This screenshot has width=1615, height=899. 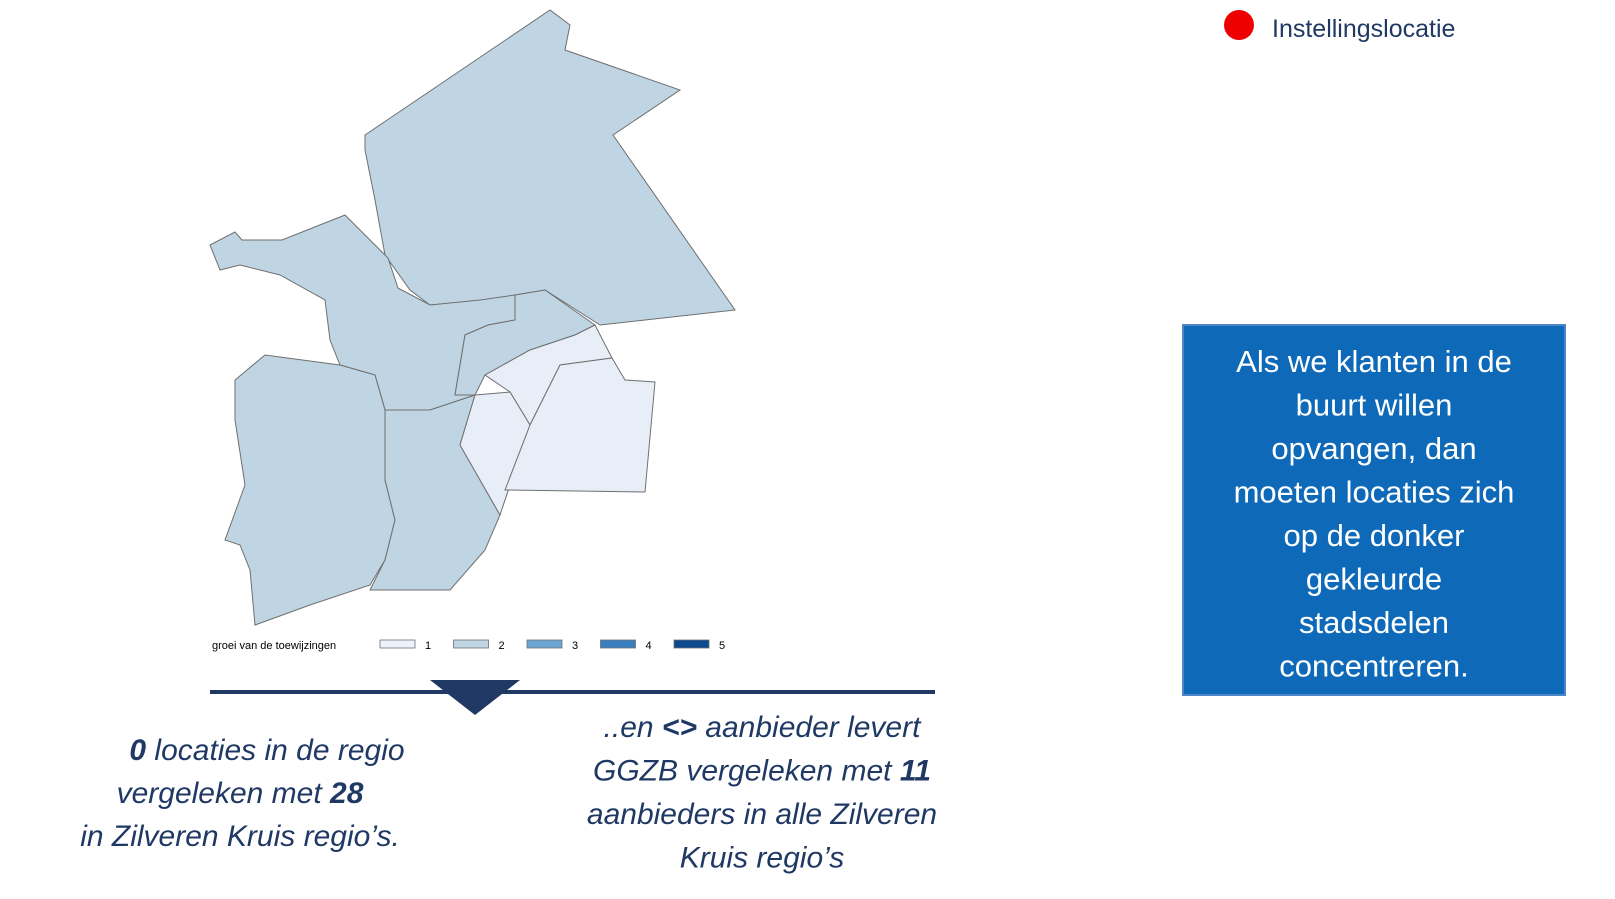 What do you see at coordinates (1374, 492) in the screenshot?
I see `callout-text: moeten locaties zich` at bounding box center [1374, 492].